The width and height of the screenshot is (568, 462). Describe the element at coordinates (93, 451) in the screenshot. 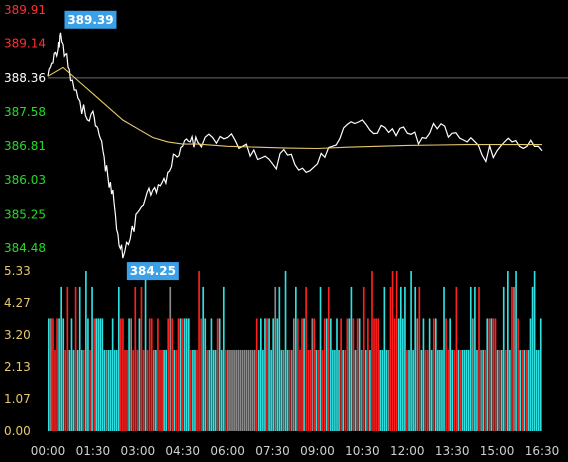

I see `time-tick-label: 01:30` at that location.